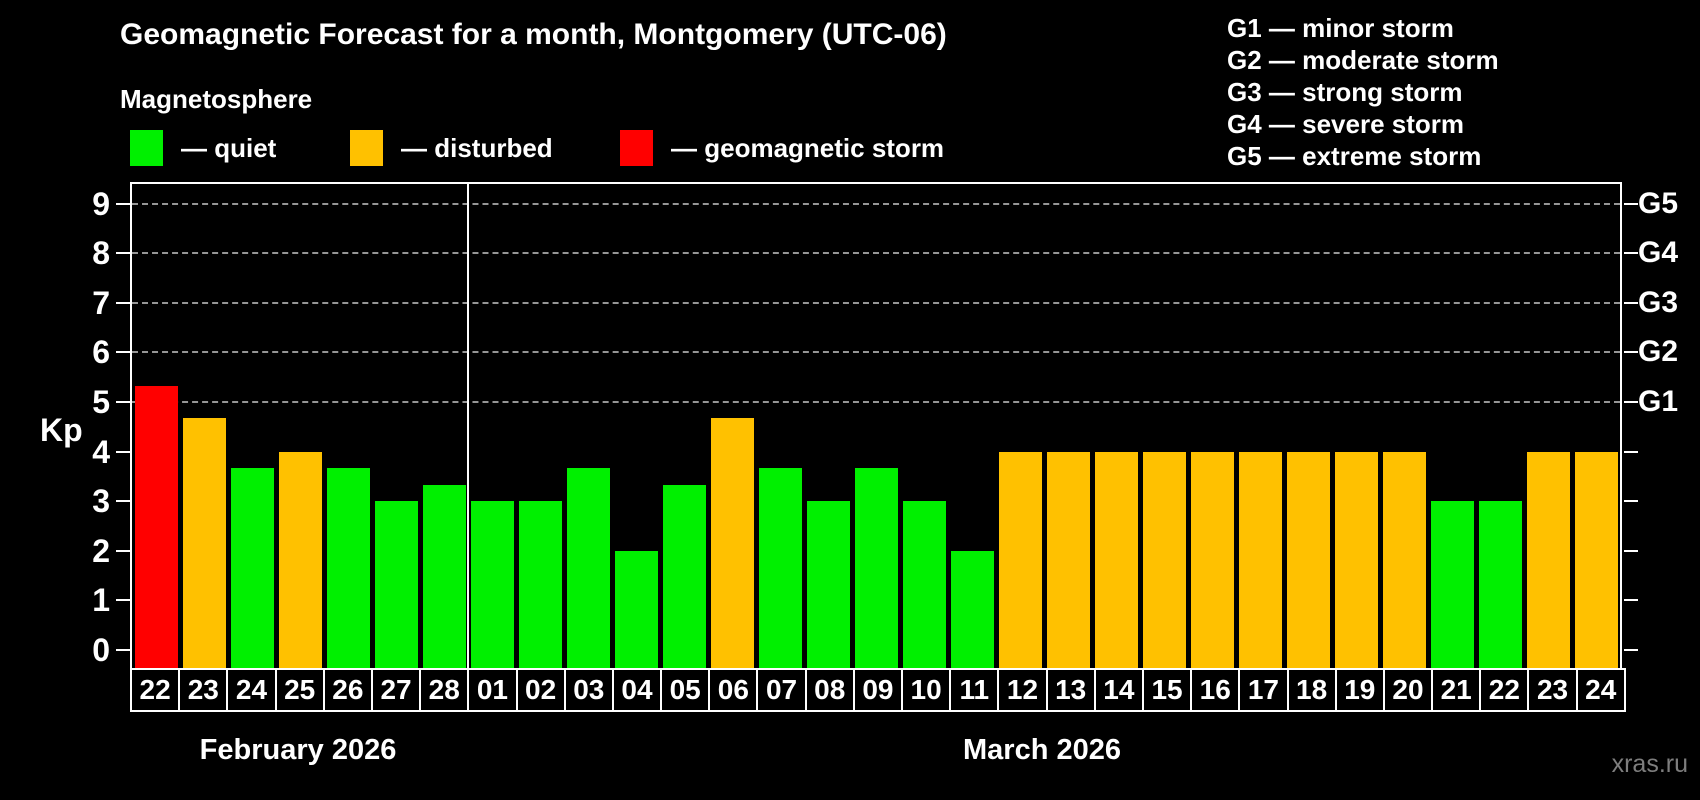 This screenshot has height=800, width=1700. Describe the element at coordinates (1658, 302) in the screenshot. I see `right-axis-g-label: G3` at that location.